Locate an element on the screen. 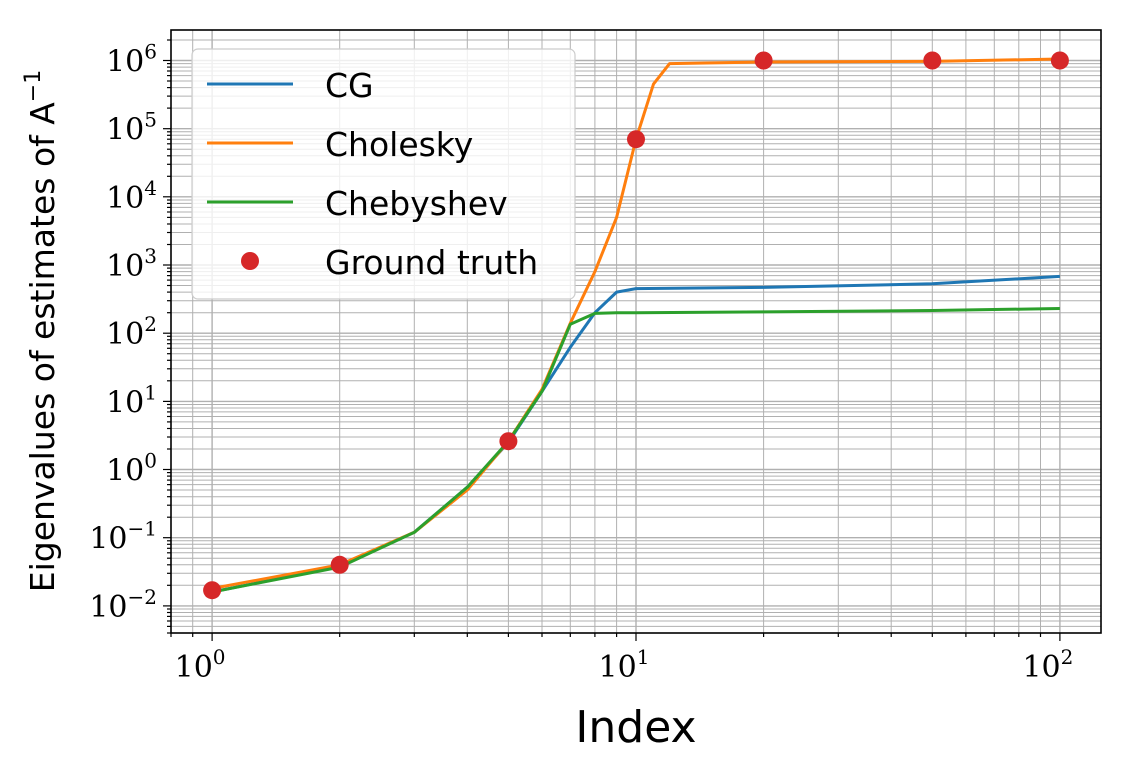 This screenshot has height=774, width=1131. legend-box is located at coordinates (383, 174).